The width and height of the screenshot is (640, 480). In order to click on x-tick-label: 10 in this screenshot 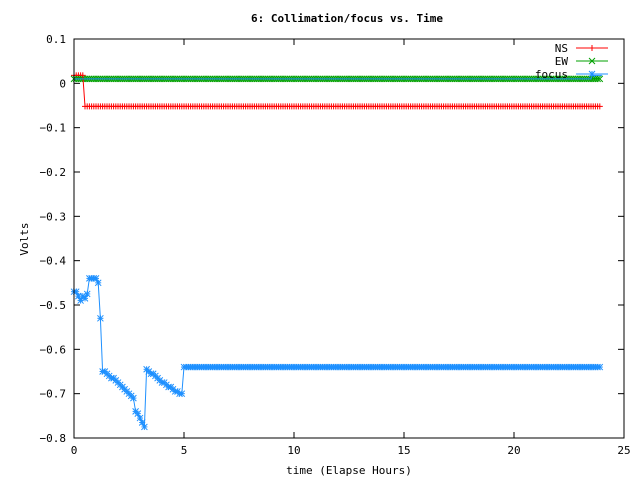, I will do `click(293, 450)`.